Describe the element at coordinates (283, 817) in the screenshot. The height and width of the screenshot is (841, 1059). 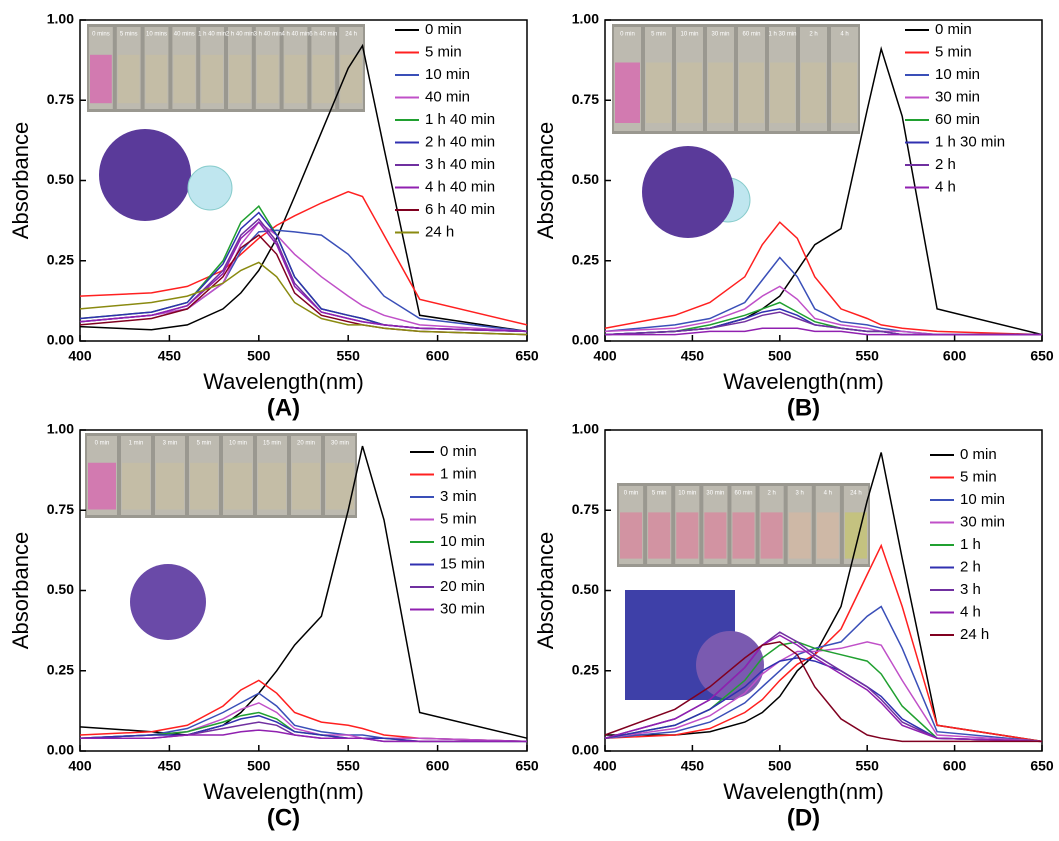
I see `panel-label: (C)` at that location.